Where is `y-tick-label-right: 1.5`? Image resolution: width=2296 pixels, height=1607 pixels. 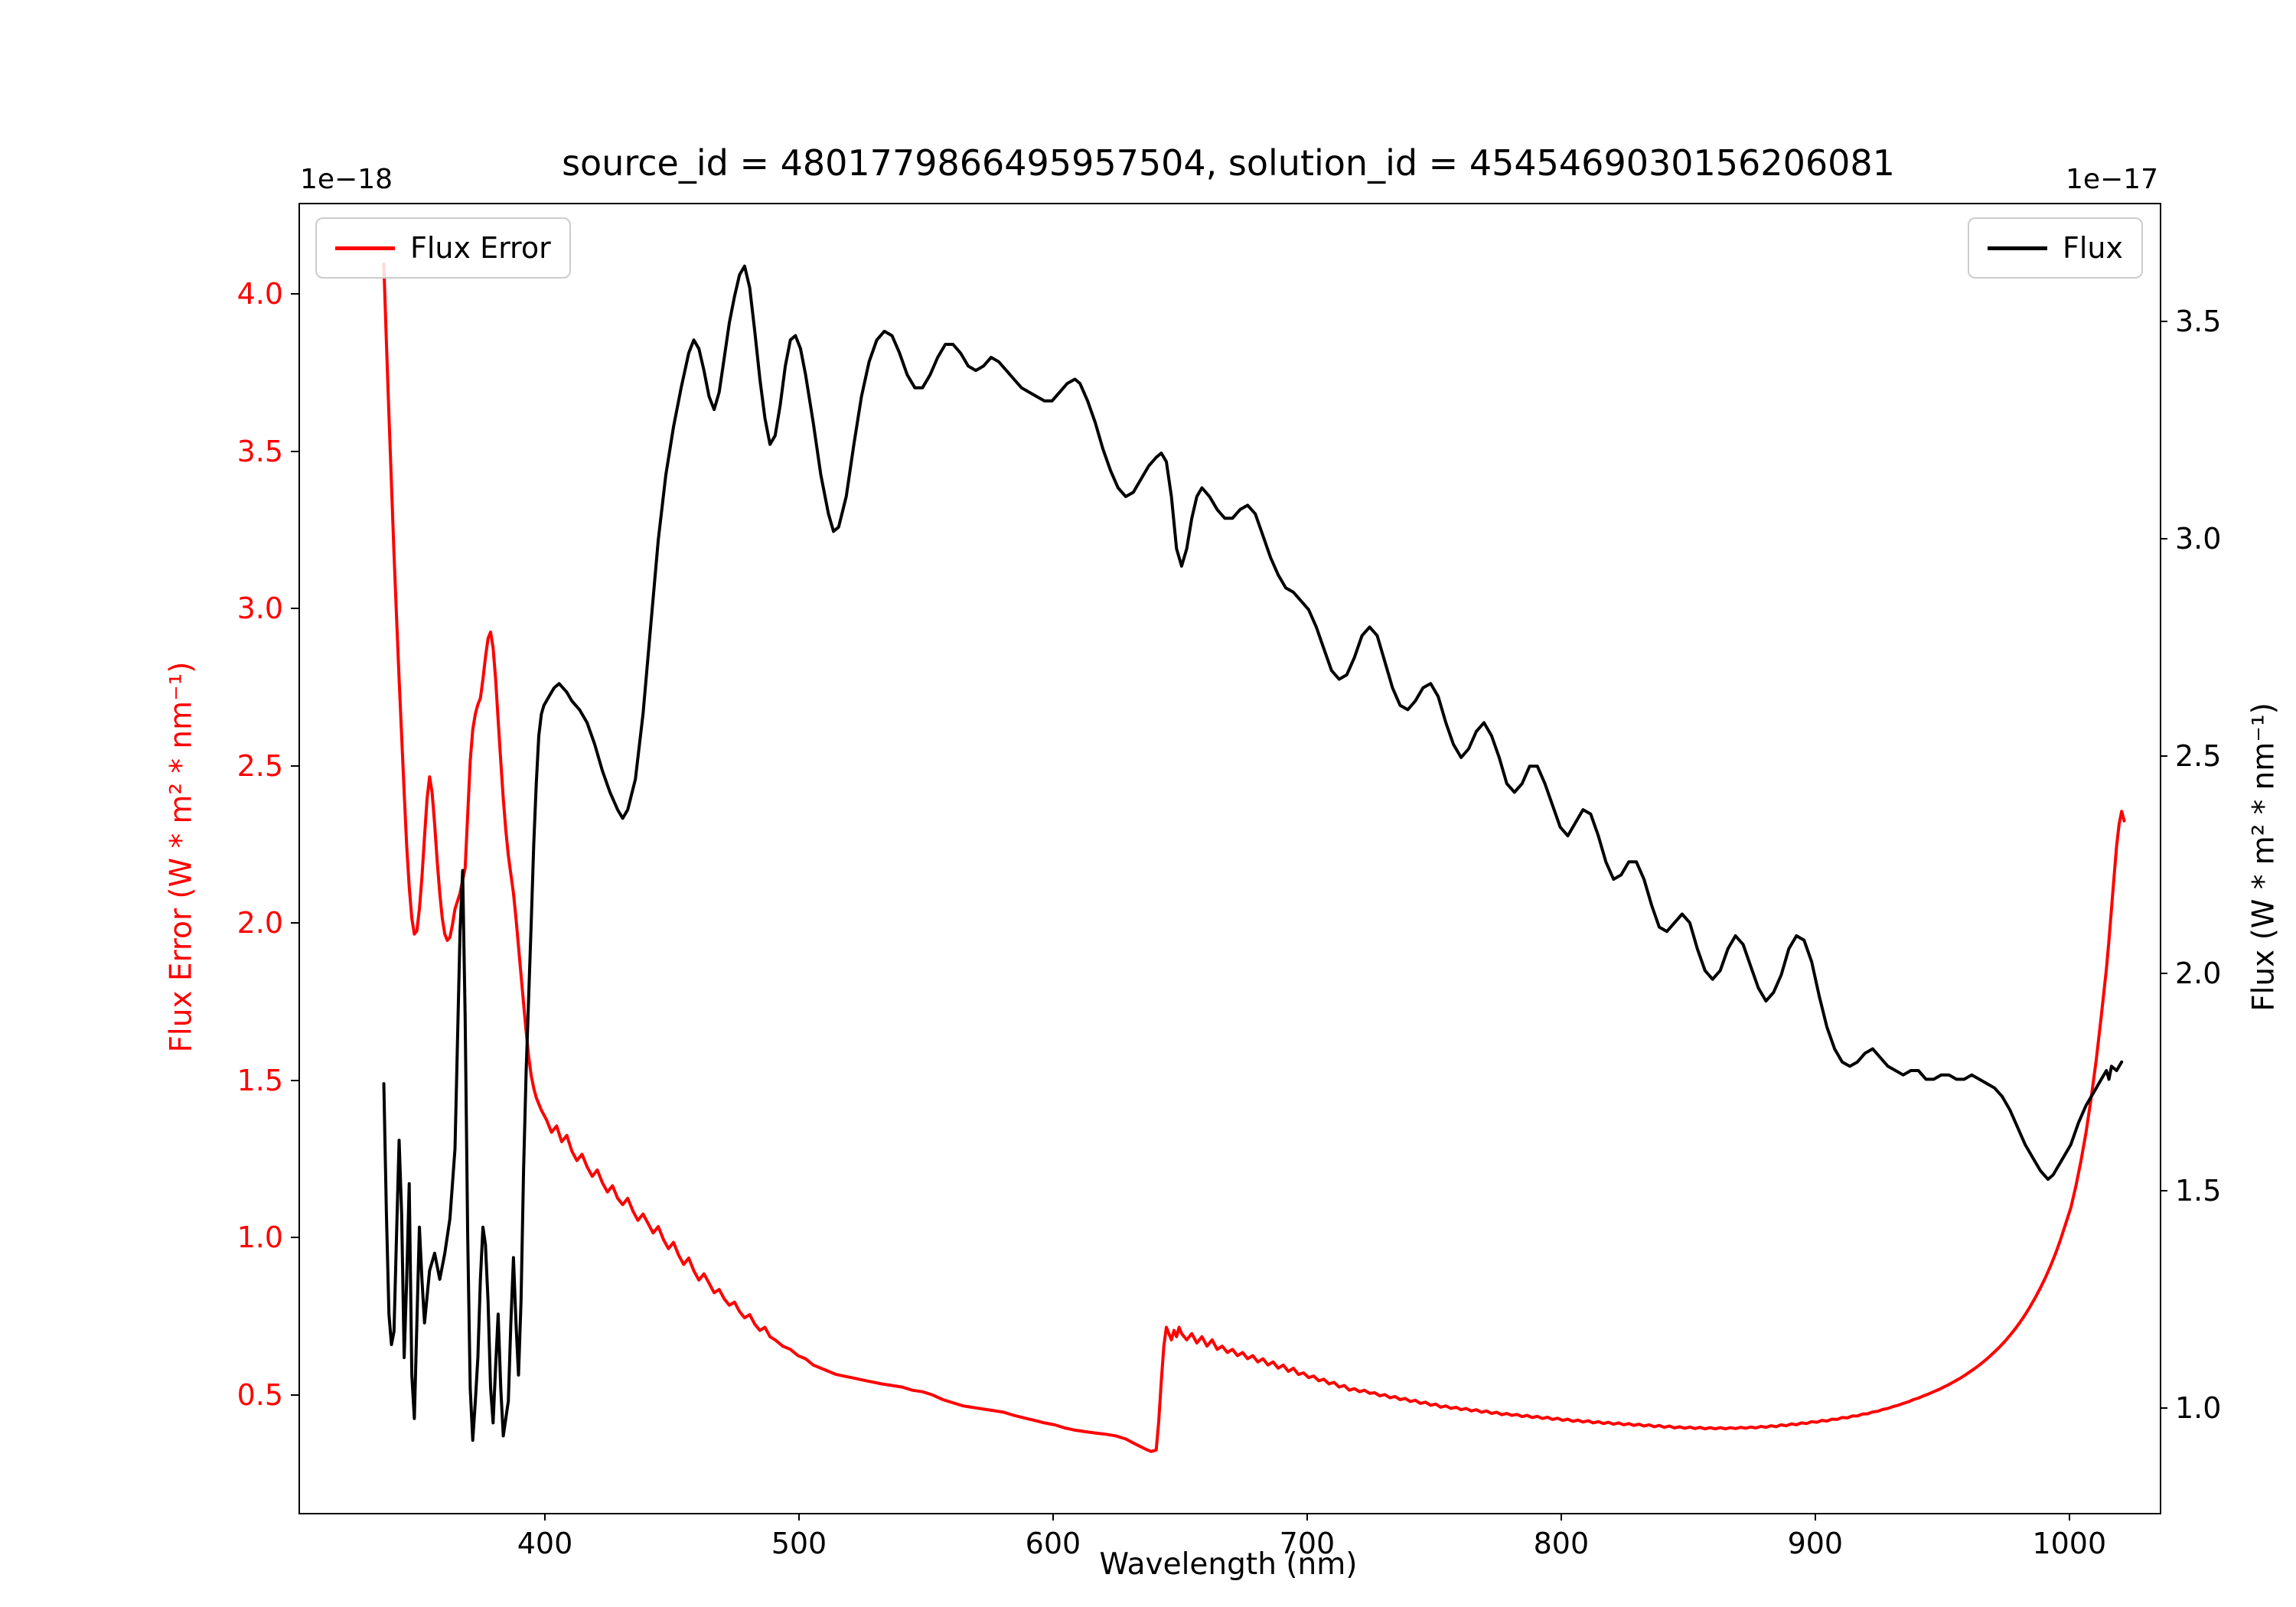 y-tick-label-right: 1.5 is located at coordinates (2198, 1191).